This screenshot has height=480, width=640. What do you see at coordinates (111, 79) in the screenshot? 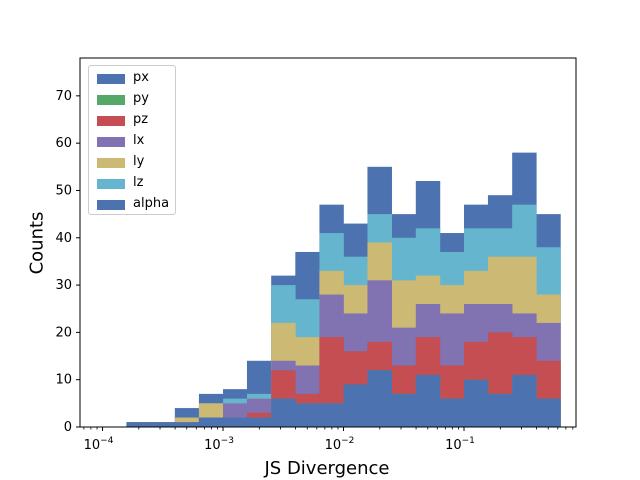
I see `legend-swatch-px` at bounding box center [111, 79].